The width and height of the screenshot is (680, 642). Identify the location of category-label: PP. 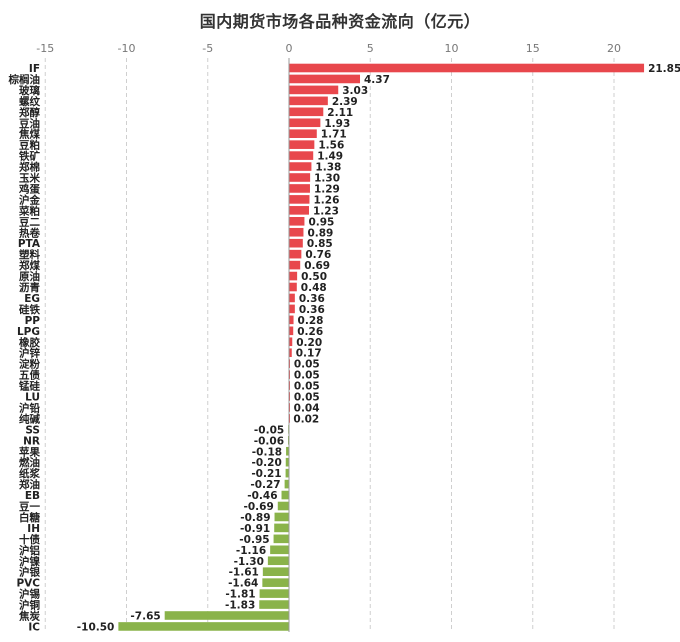
(33, 321).